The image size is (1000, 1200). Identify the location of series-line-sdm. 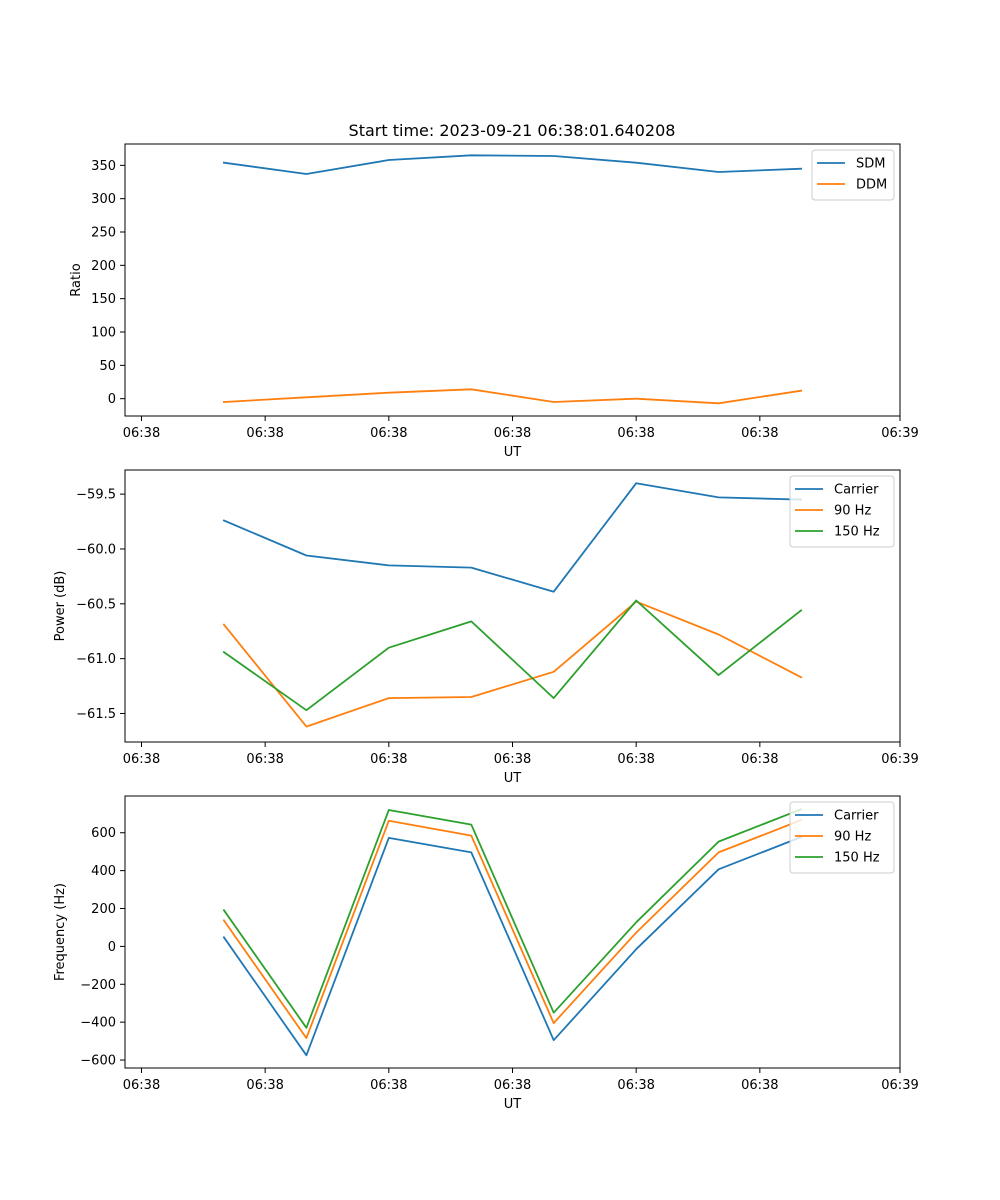
(512, 164).